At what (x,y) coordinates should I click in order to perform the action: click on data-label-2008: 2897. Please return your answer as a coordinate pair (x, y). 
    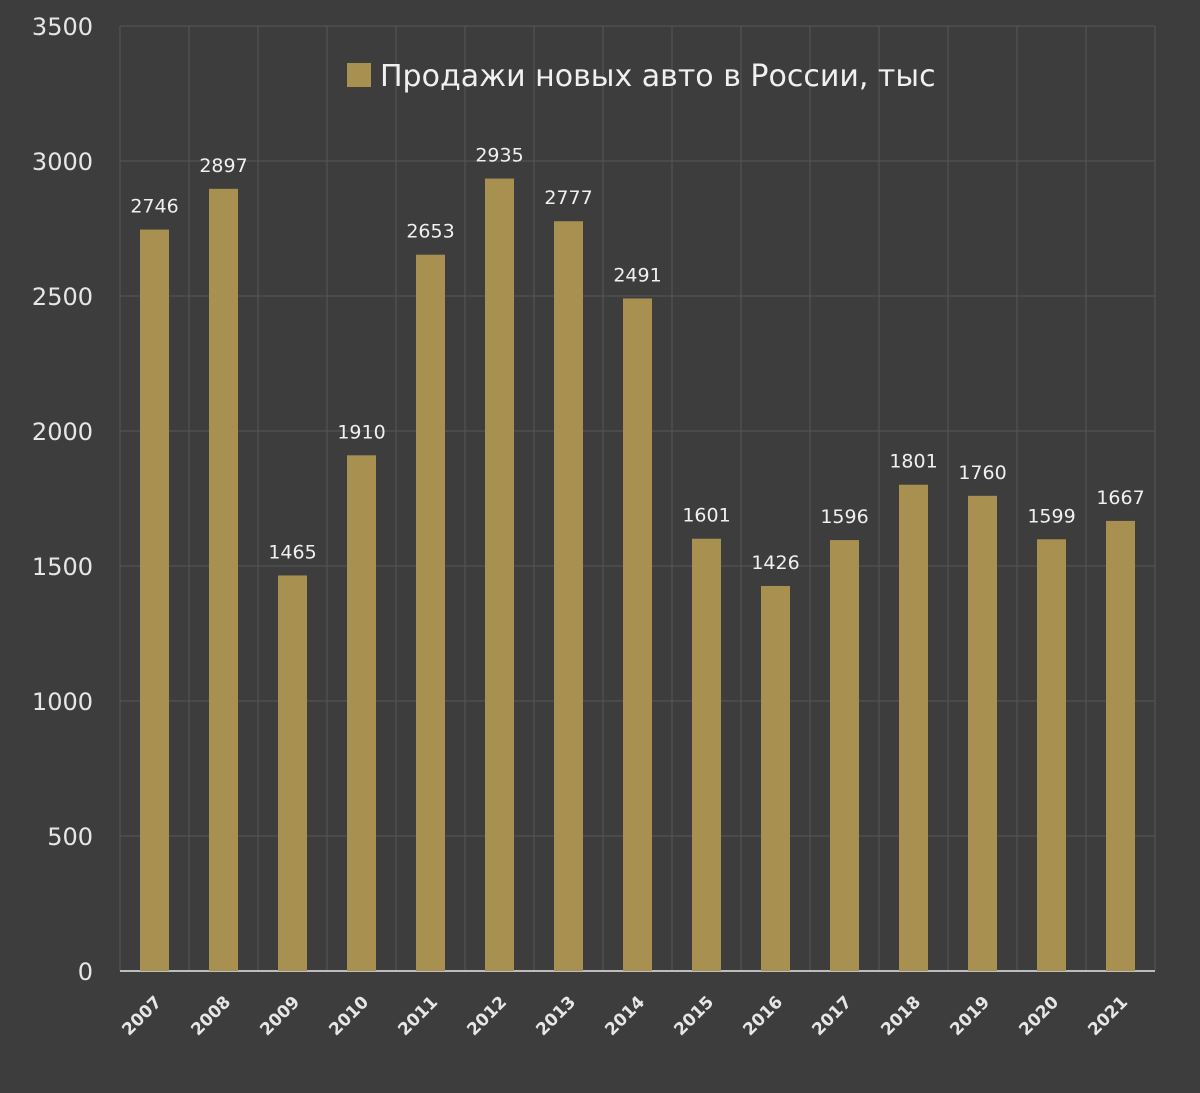
    Looking at the image, I should click on (223, 166).